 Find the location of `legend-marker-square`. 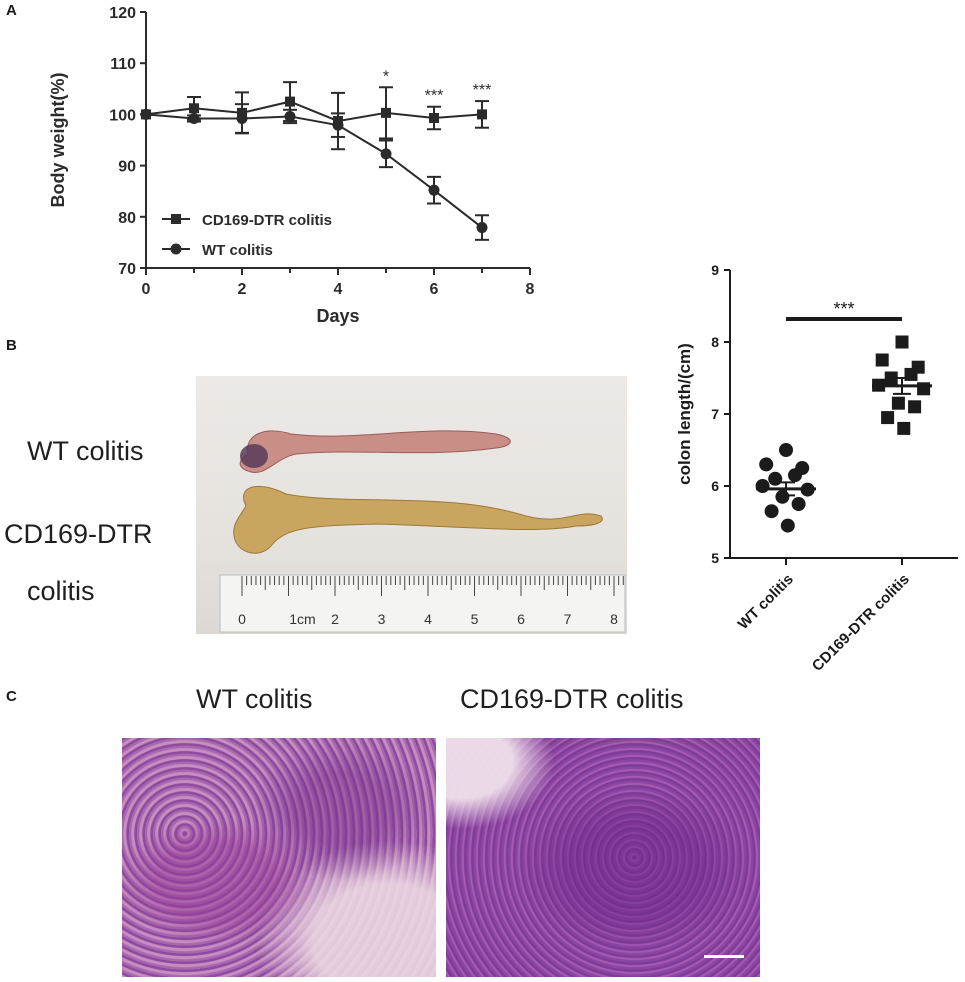

legend-marker-square is located at coordinates (176, 219).